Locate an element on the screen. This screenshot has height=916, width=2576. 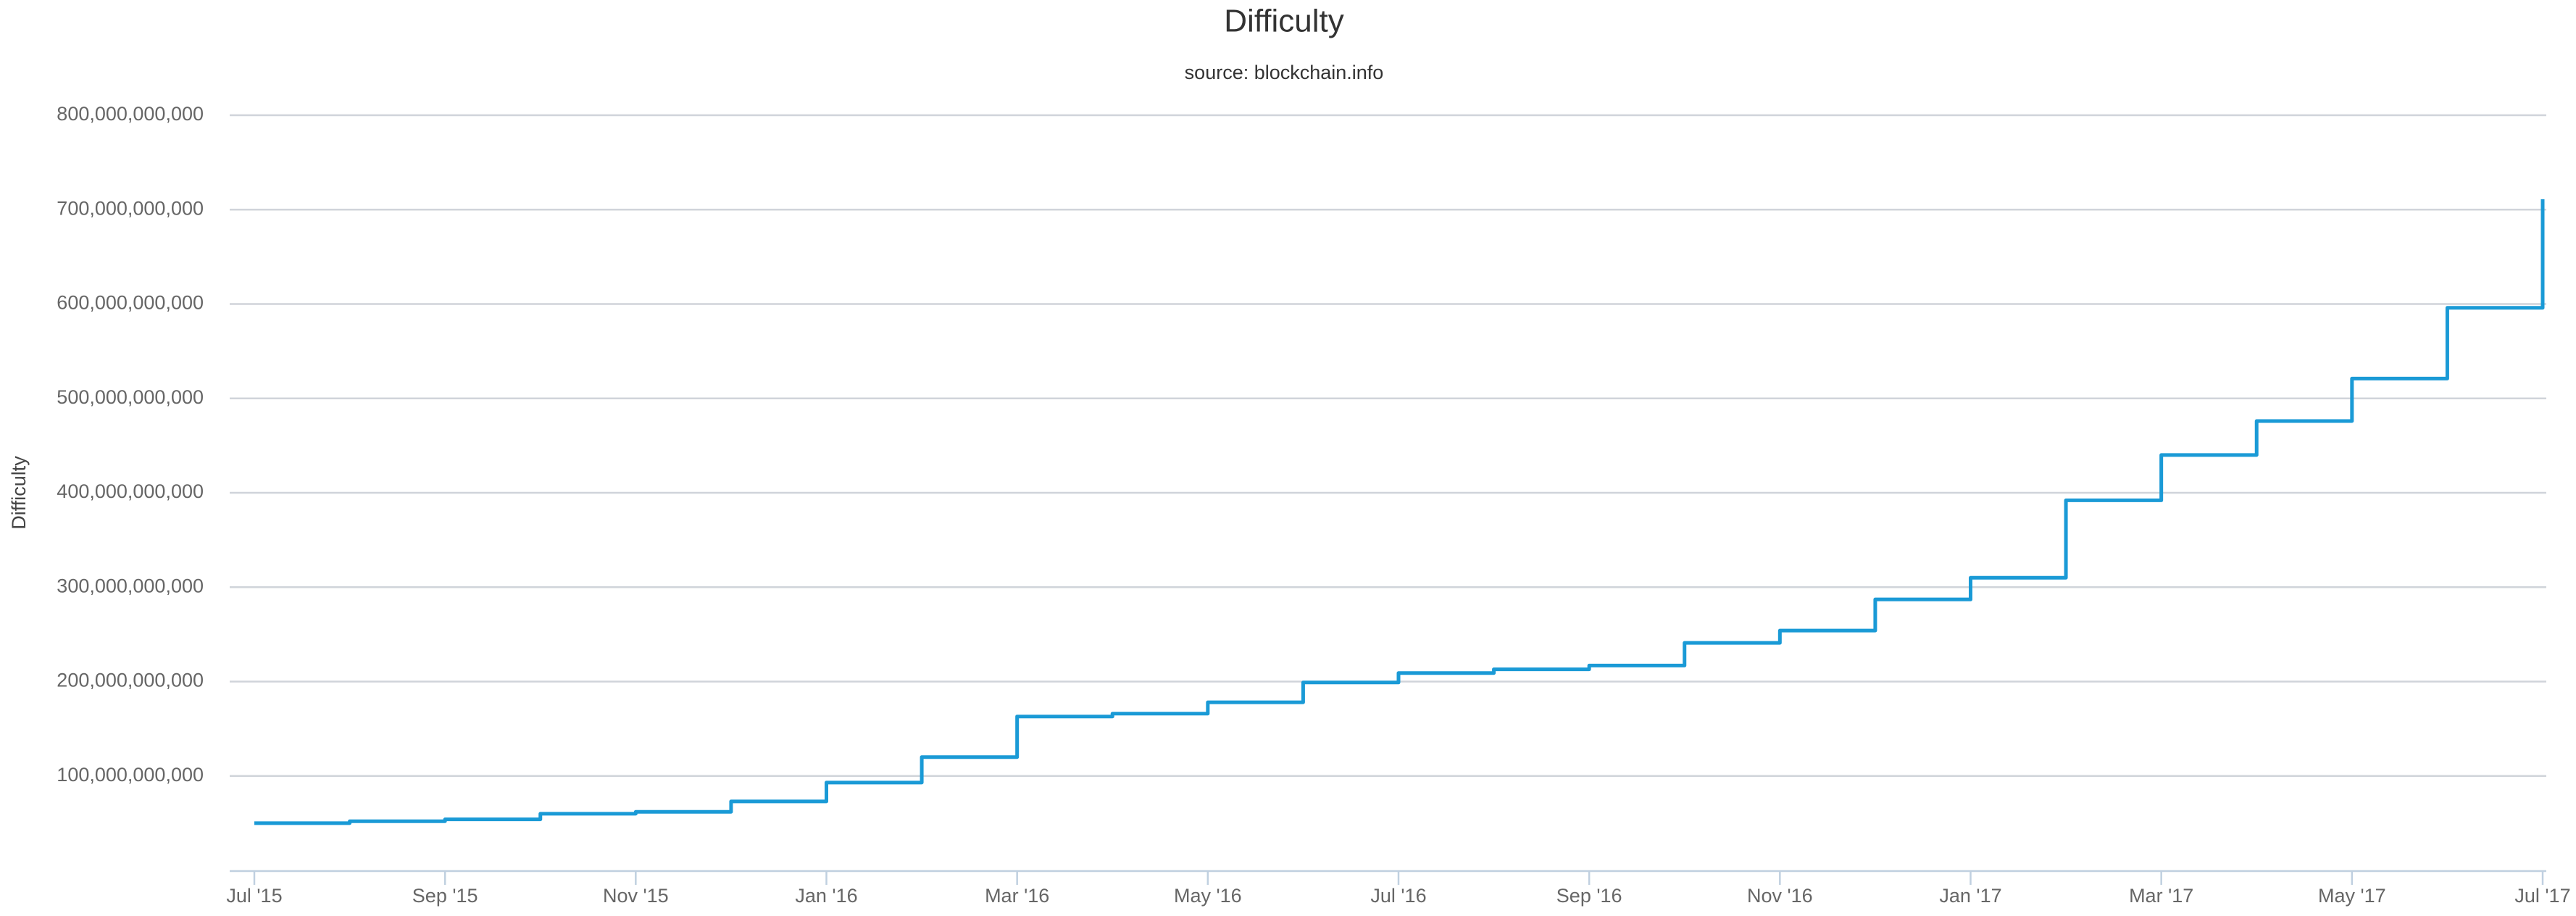
y-tick-label: 800,000,000,000 is located at coordinates (130, 114).